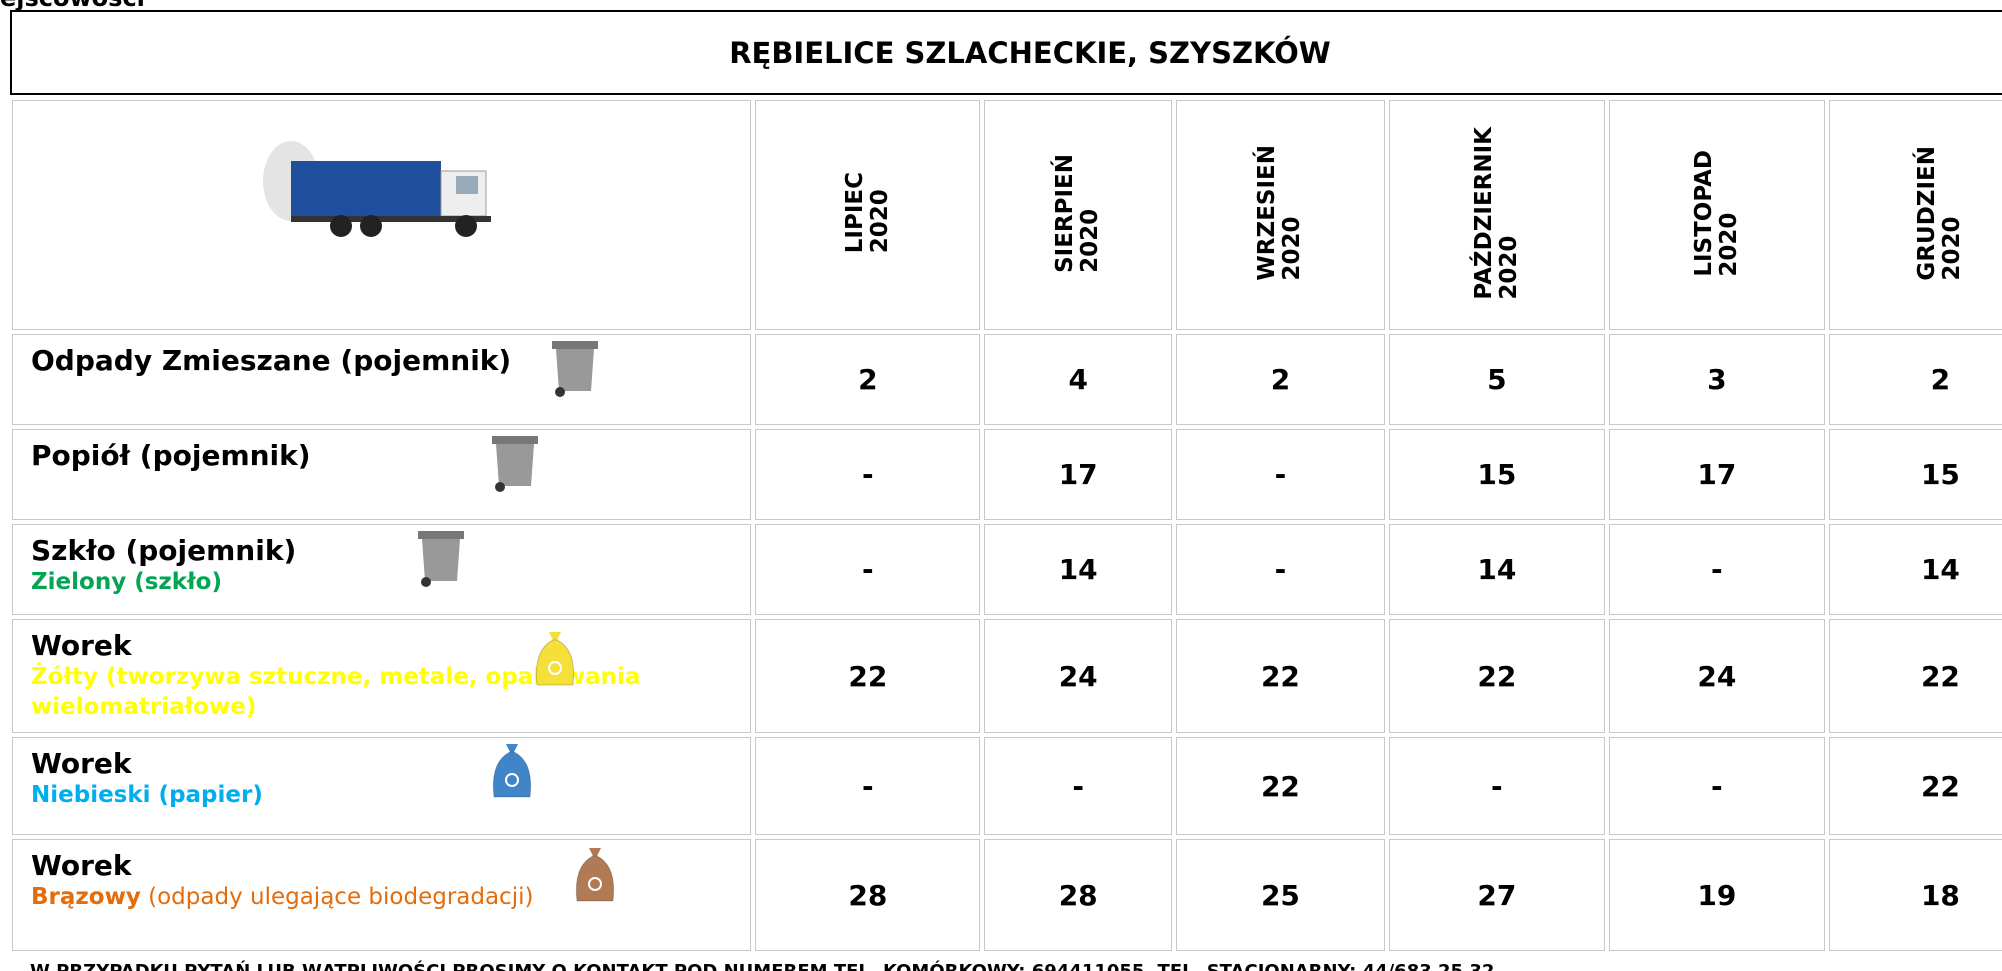 The image size is (2002, 971). What do you see at coordinates (1496, 895) in the screenshot?
I see `value-cell: 27` at bounding box center [1496, 895].